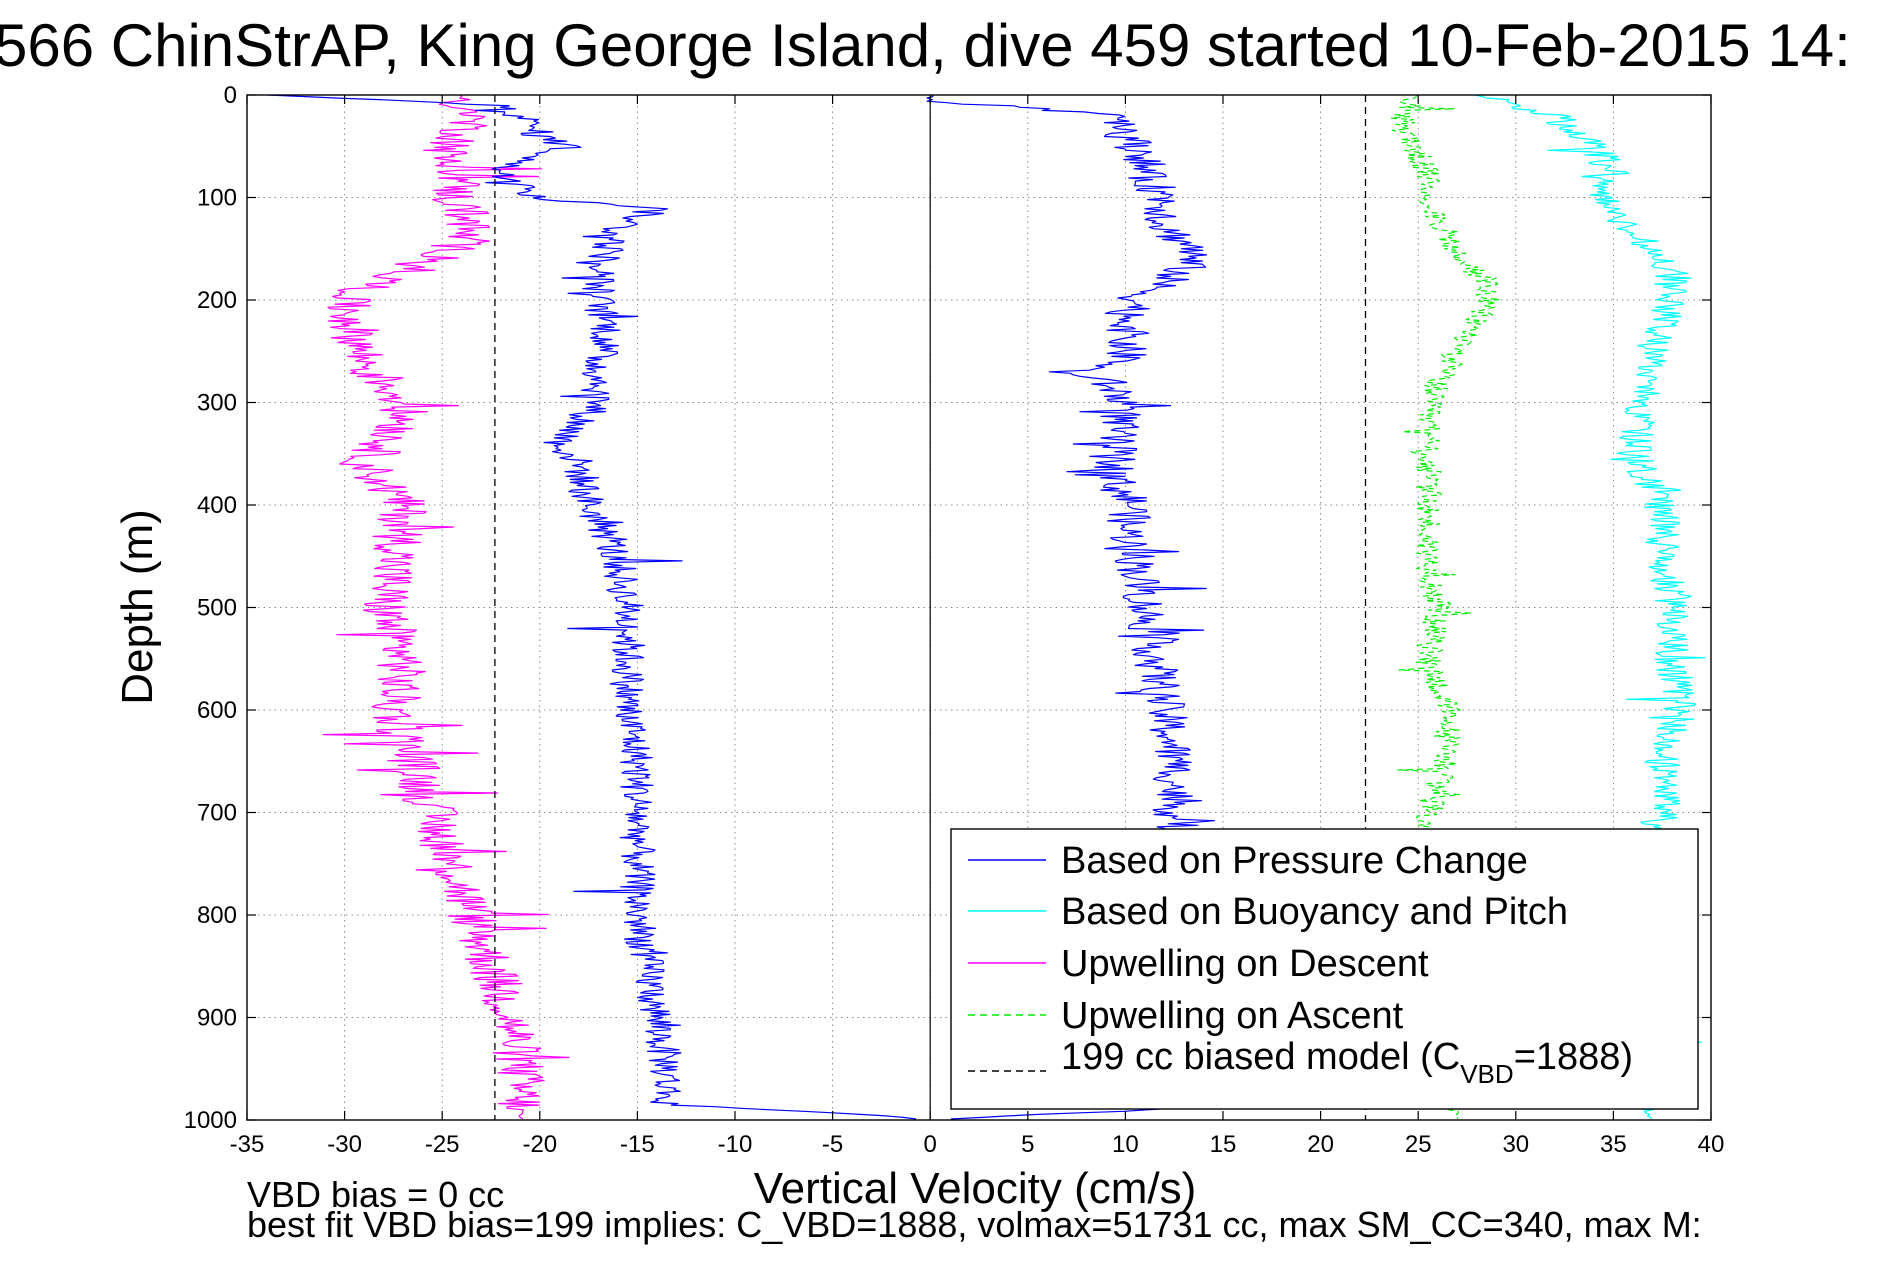  Describe the element at coordinates (1027, 1144) in the screenshot. I see `x-tick-label: 5` at that location.